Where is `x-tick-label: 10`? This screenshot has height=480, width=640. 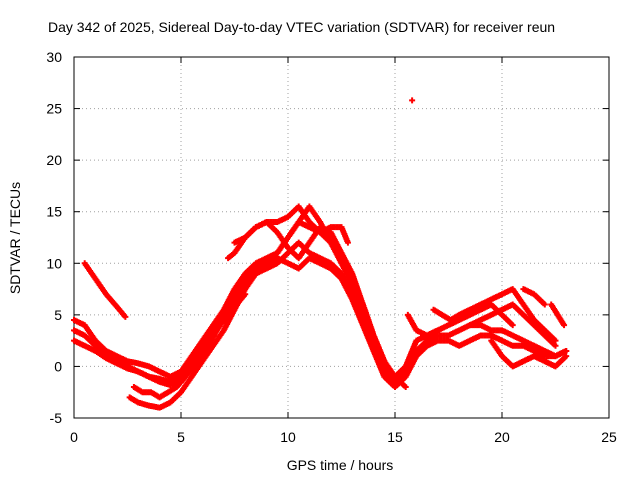 x-tick-label: 10 is located at coordinates (288, 437).